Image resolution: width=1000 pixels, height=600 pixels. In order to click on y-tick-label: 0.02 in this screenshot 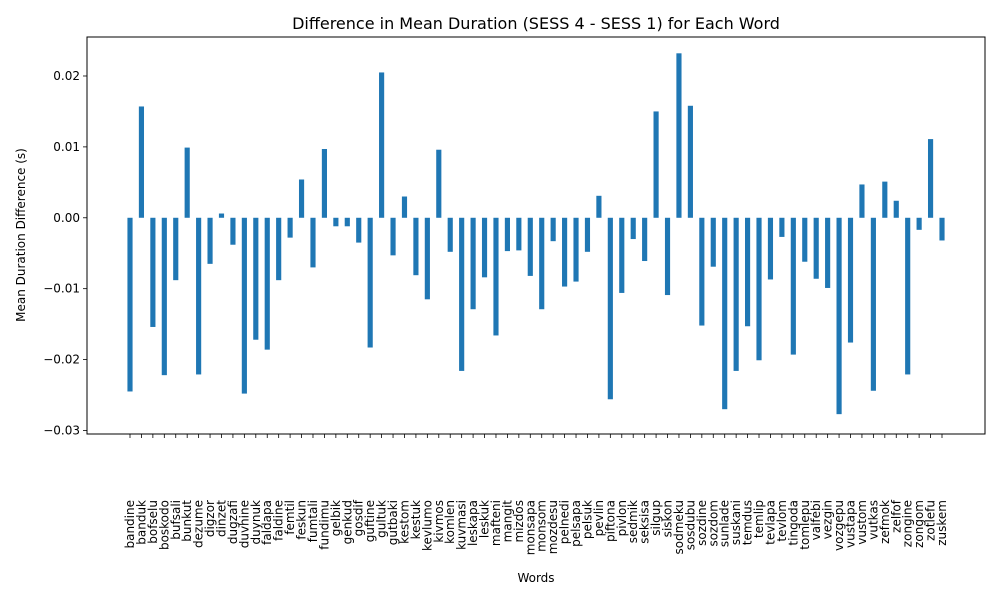, I will do `click(66, 76)`.